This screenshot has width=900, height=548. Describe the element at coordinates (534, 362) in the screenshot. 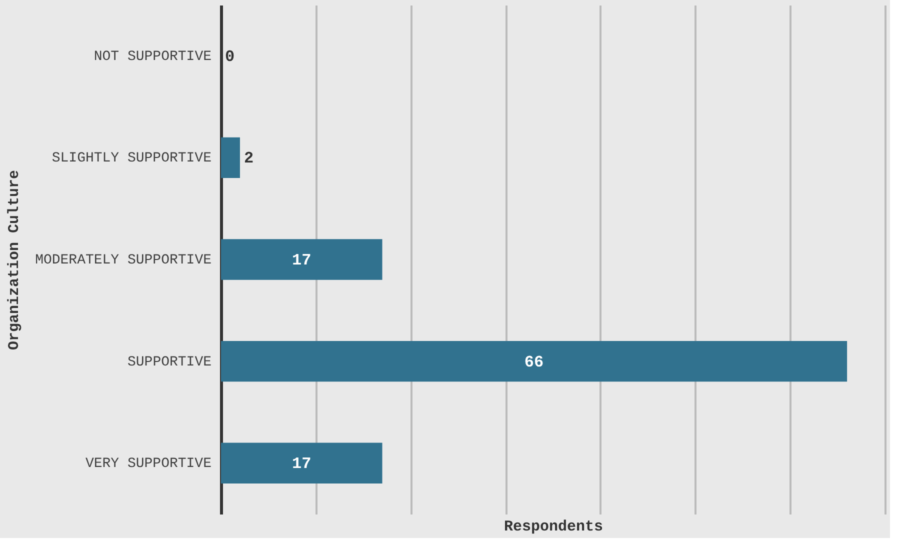

I see `data-label: 66` at that location.